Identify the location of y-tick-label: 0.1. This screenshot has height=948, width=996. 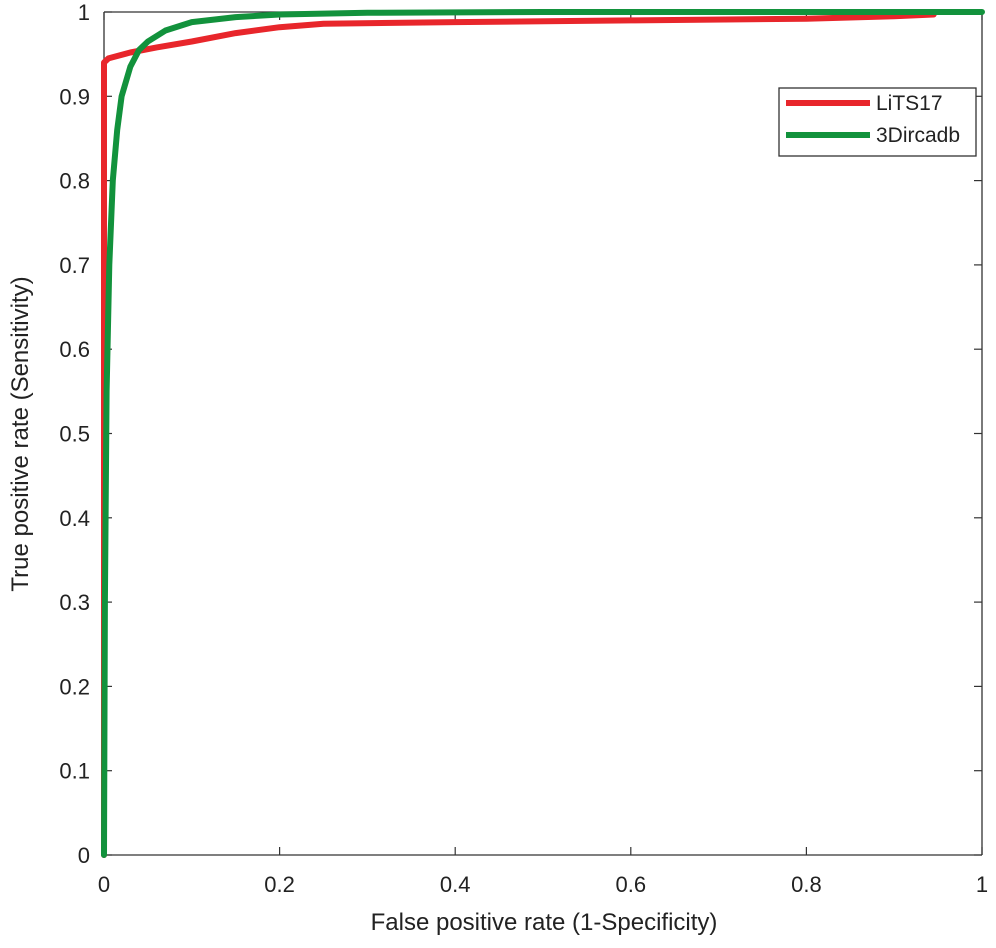
(74, 771).